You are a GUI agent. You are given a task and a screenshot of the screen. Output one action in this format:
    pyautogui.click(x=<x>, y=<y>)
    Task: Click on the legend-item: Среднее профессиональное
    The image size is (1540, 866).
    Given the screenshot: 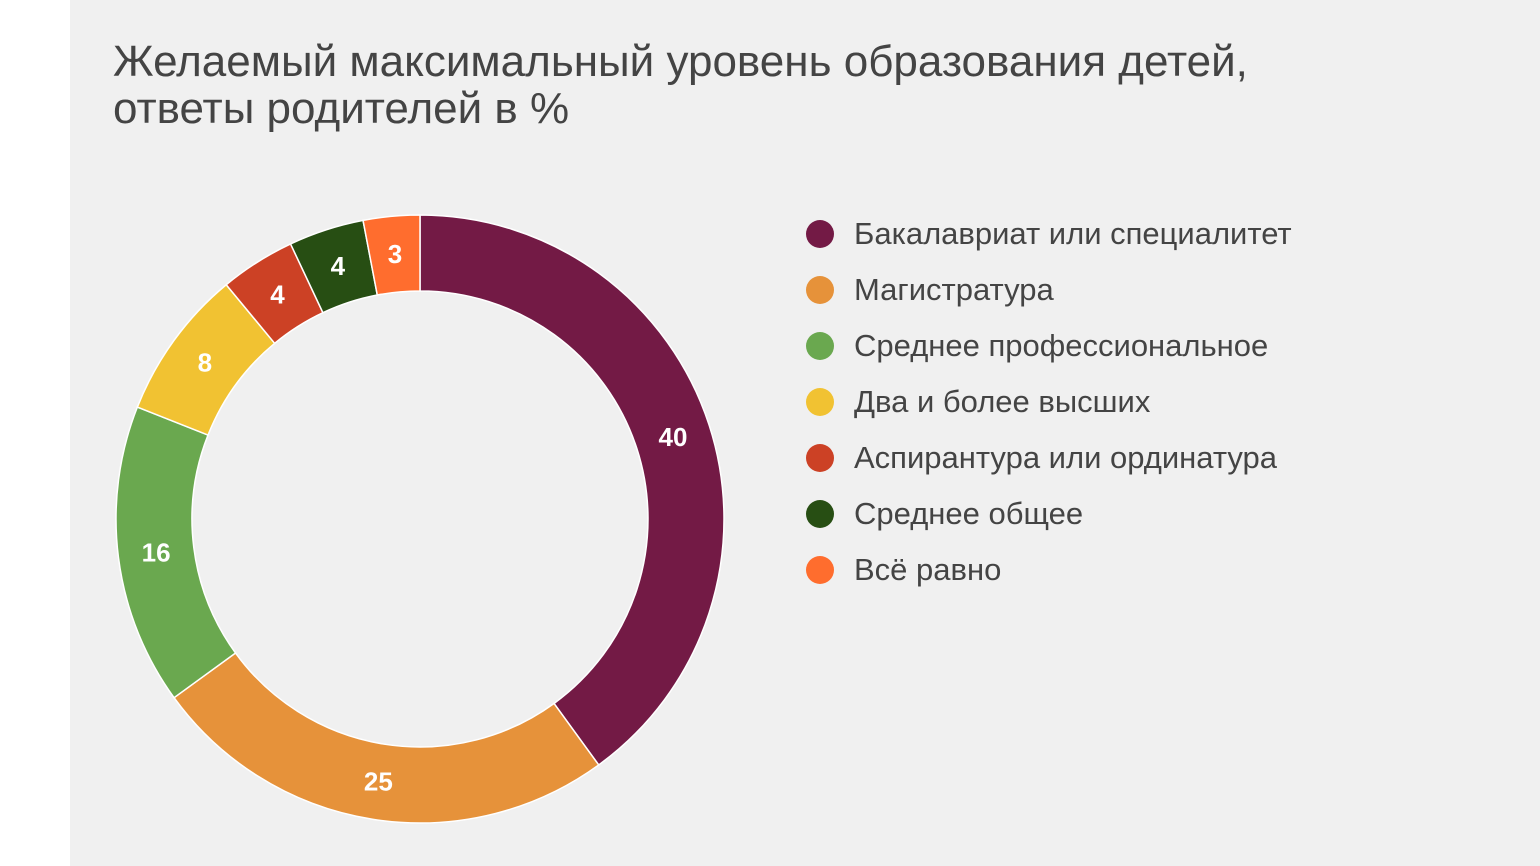 What is the action you would take?
    pyautogui.click(x=1049, y=346)
    